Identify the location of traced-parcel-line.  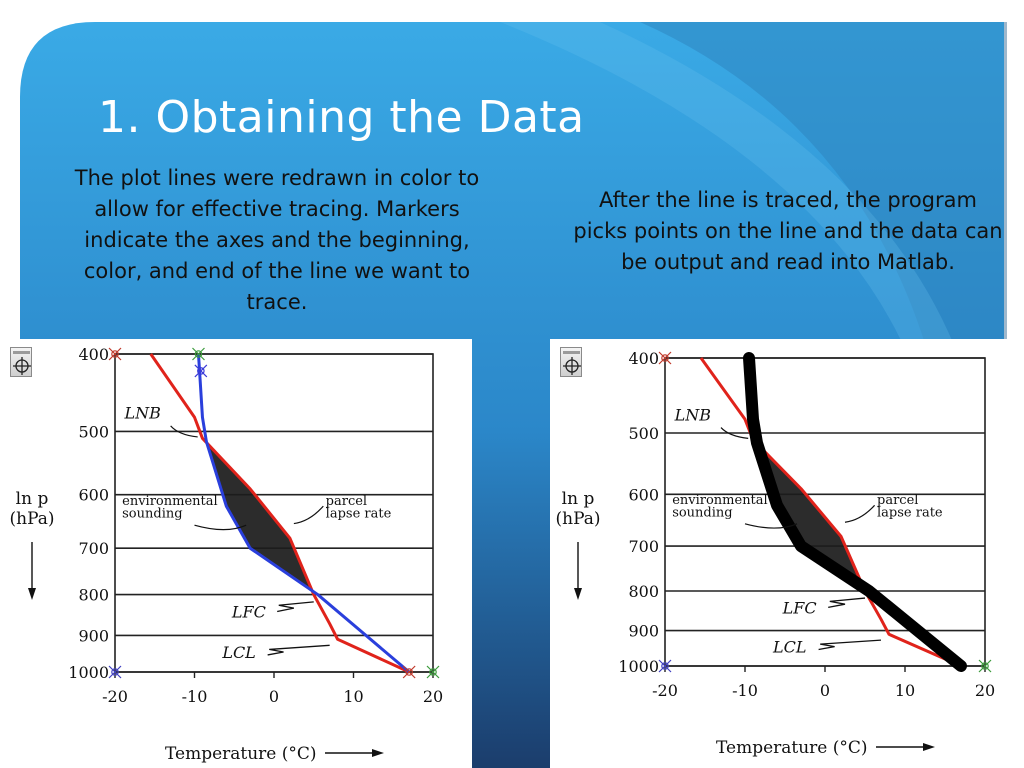
(855, 512).